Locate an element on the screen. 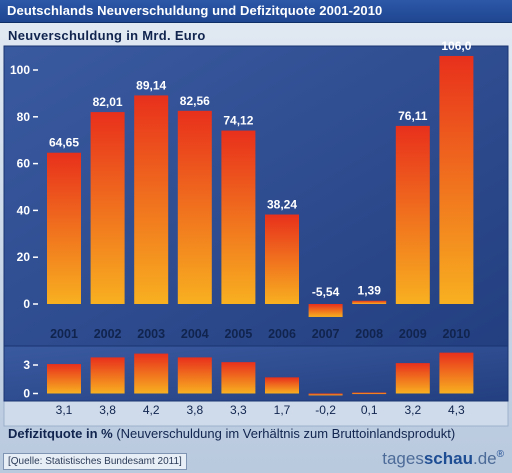  main-y-tick-0: 0 is located at coordinates (26, 304).